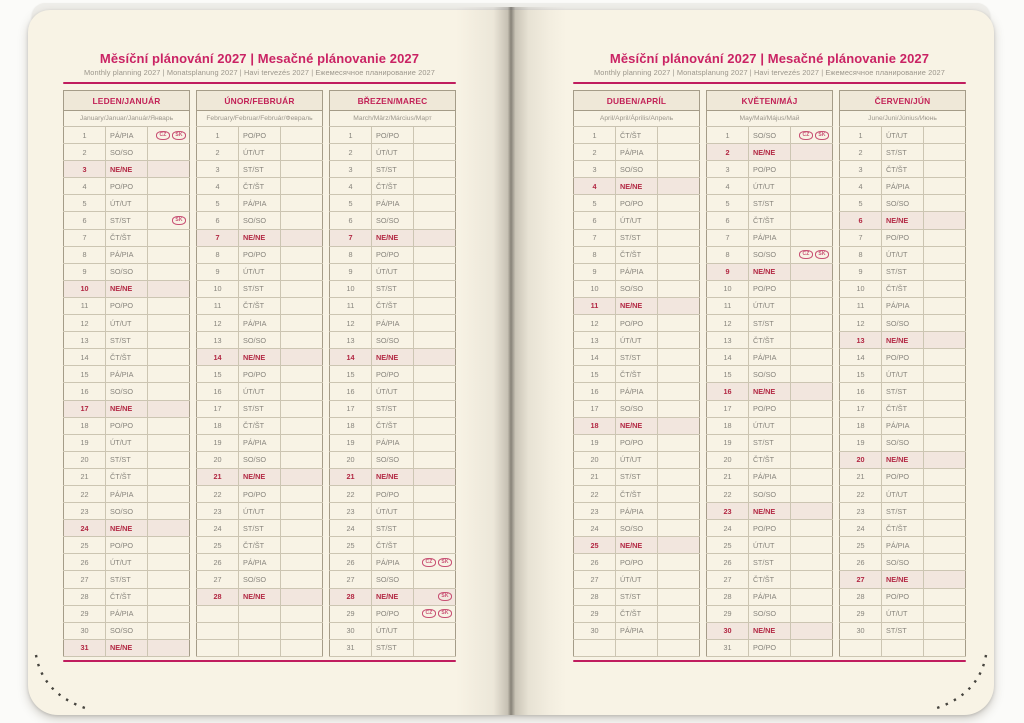 The image size is (1024, 723). I want to click on day-number-cell: 21, so click(860, 476).